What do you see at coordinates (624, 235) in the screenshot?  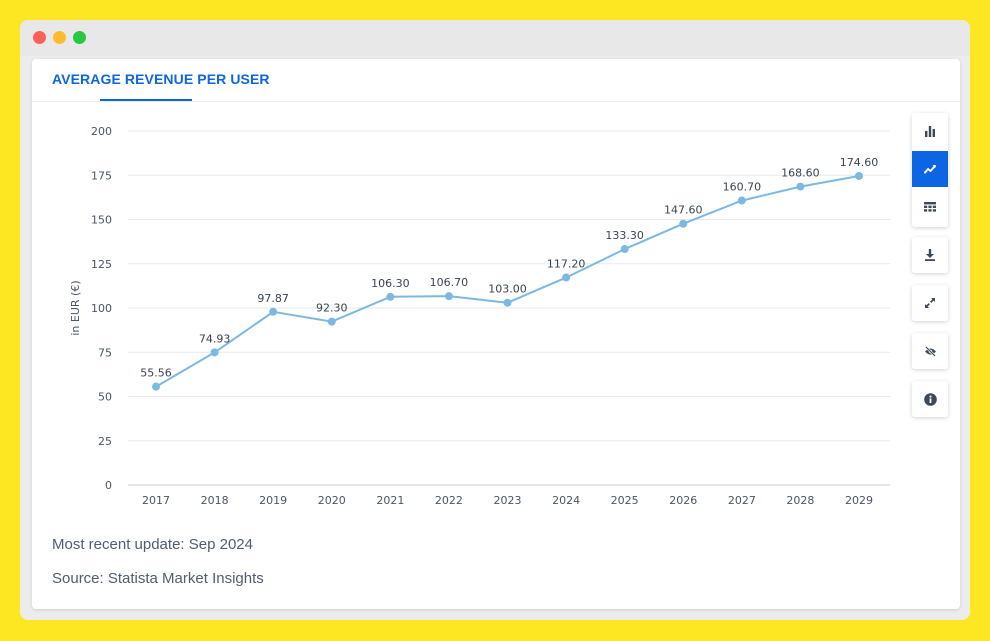 I see `data-label: 133.30` at bounding box center [624, 235].